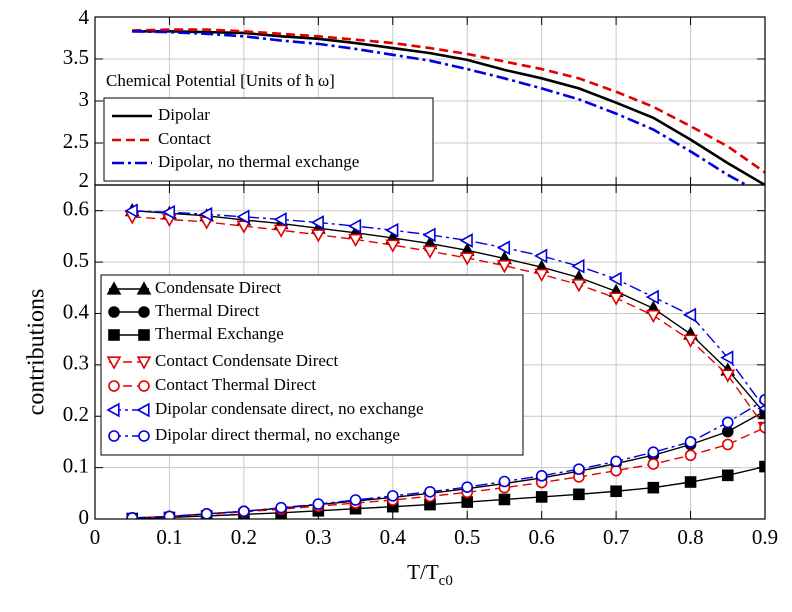 The height and width of the screenshot is (612, 792). Describe the element at coordinates (84, 99) in the screenshot. I see `y-tick-label: 3` at that location.